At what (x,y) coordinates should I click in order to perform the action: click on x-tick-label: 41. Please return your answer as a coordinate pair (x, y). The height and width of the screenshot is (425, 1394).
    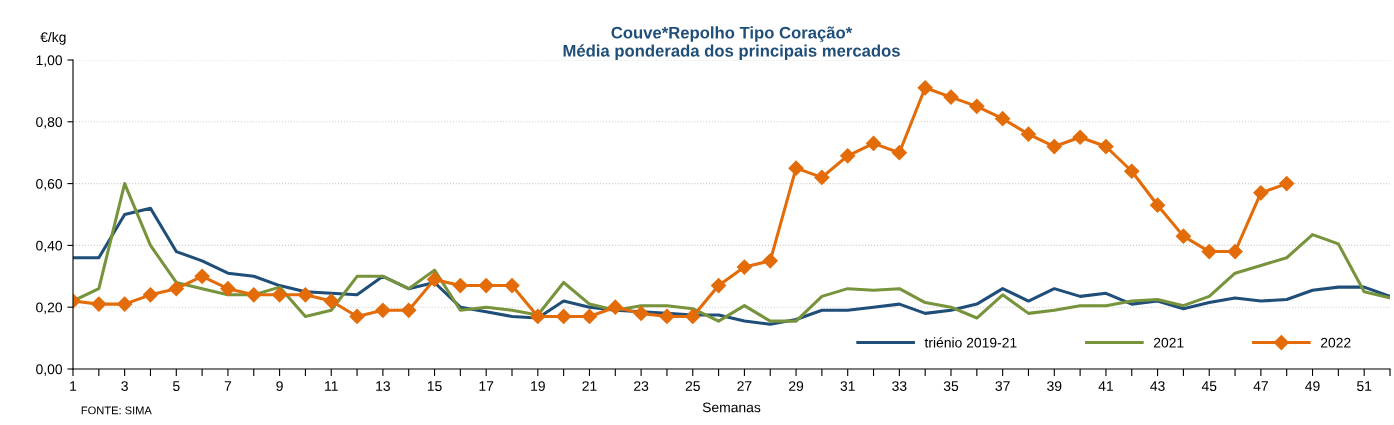
    Looking at the image, I should click on (1105, 386).